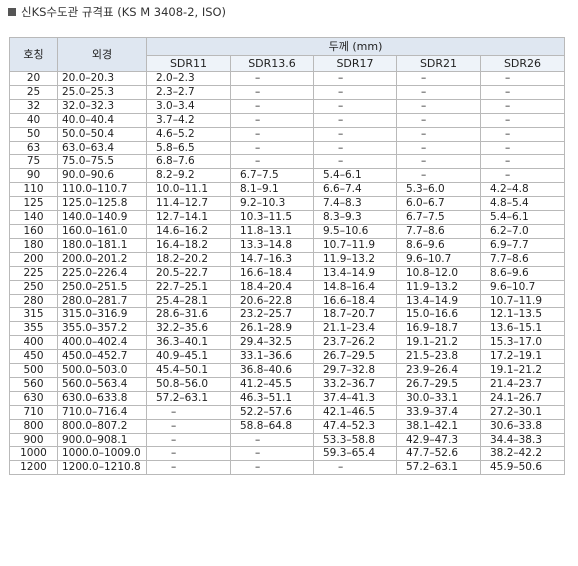 The width and height of the screenshot is (578, 566). I want to click on cell-outer-diameter: 160.0–161.0, so click(102, 231).